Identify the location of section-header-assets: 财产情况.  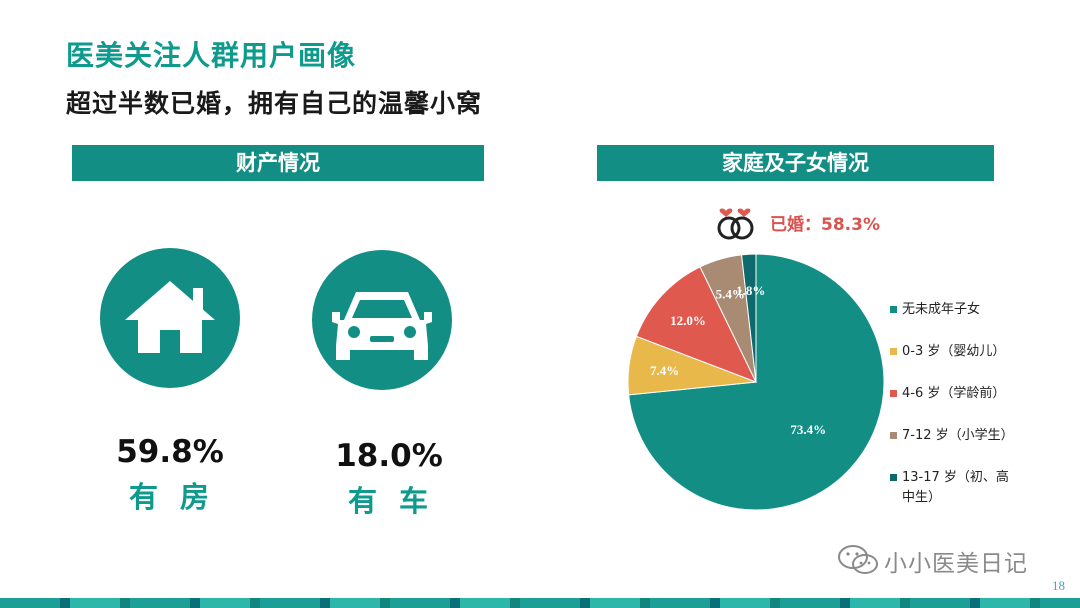
(278, 163).